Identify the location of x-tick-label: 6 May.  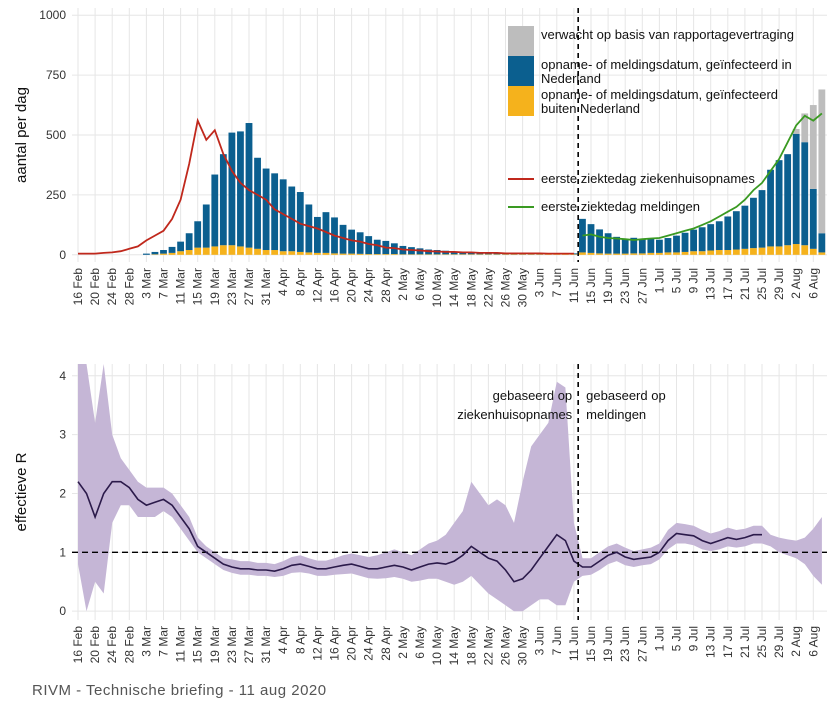
(420, 284).